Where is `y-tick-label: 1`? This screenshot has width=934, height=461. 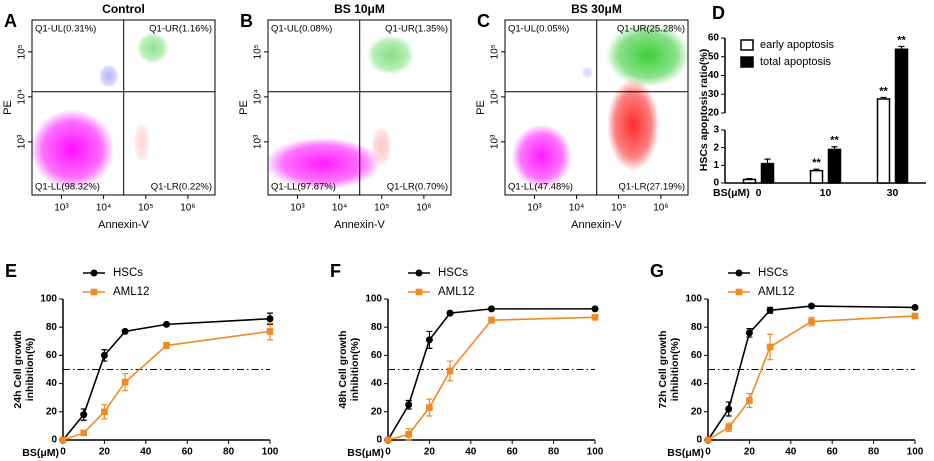 y-tick-label: 1 is located at coordinates (716, 165).